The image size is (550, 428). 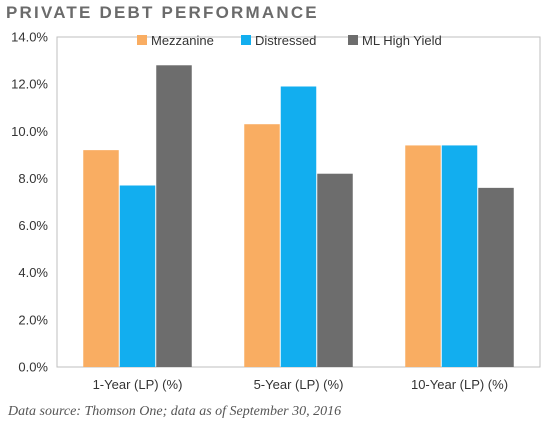 I want to click on y-tick-label: 2.0%, so click(x=33, y=319).